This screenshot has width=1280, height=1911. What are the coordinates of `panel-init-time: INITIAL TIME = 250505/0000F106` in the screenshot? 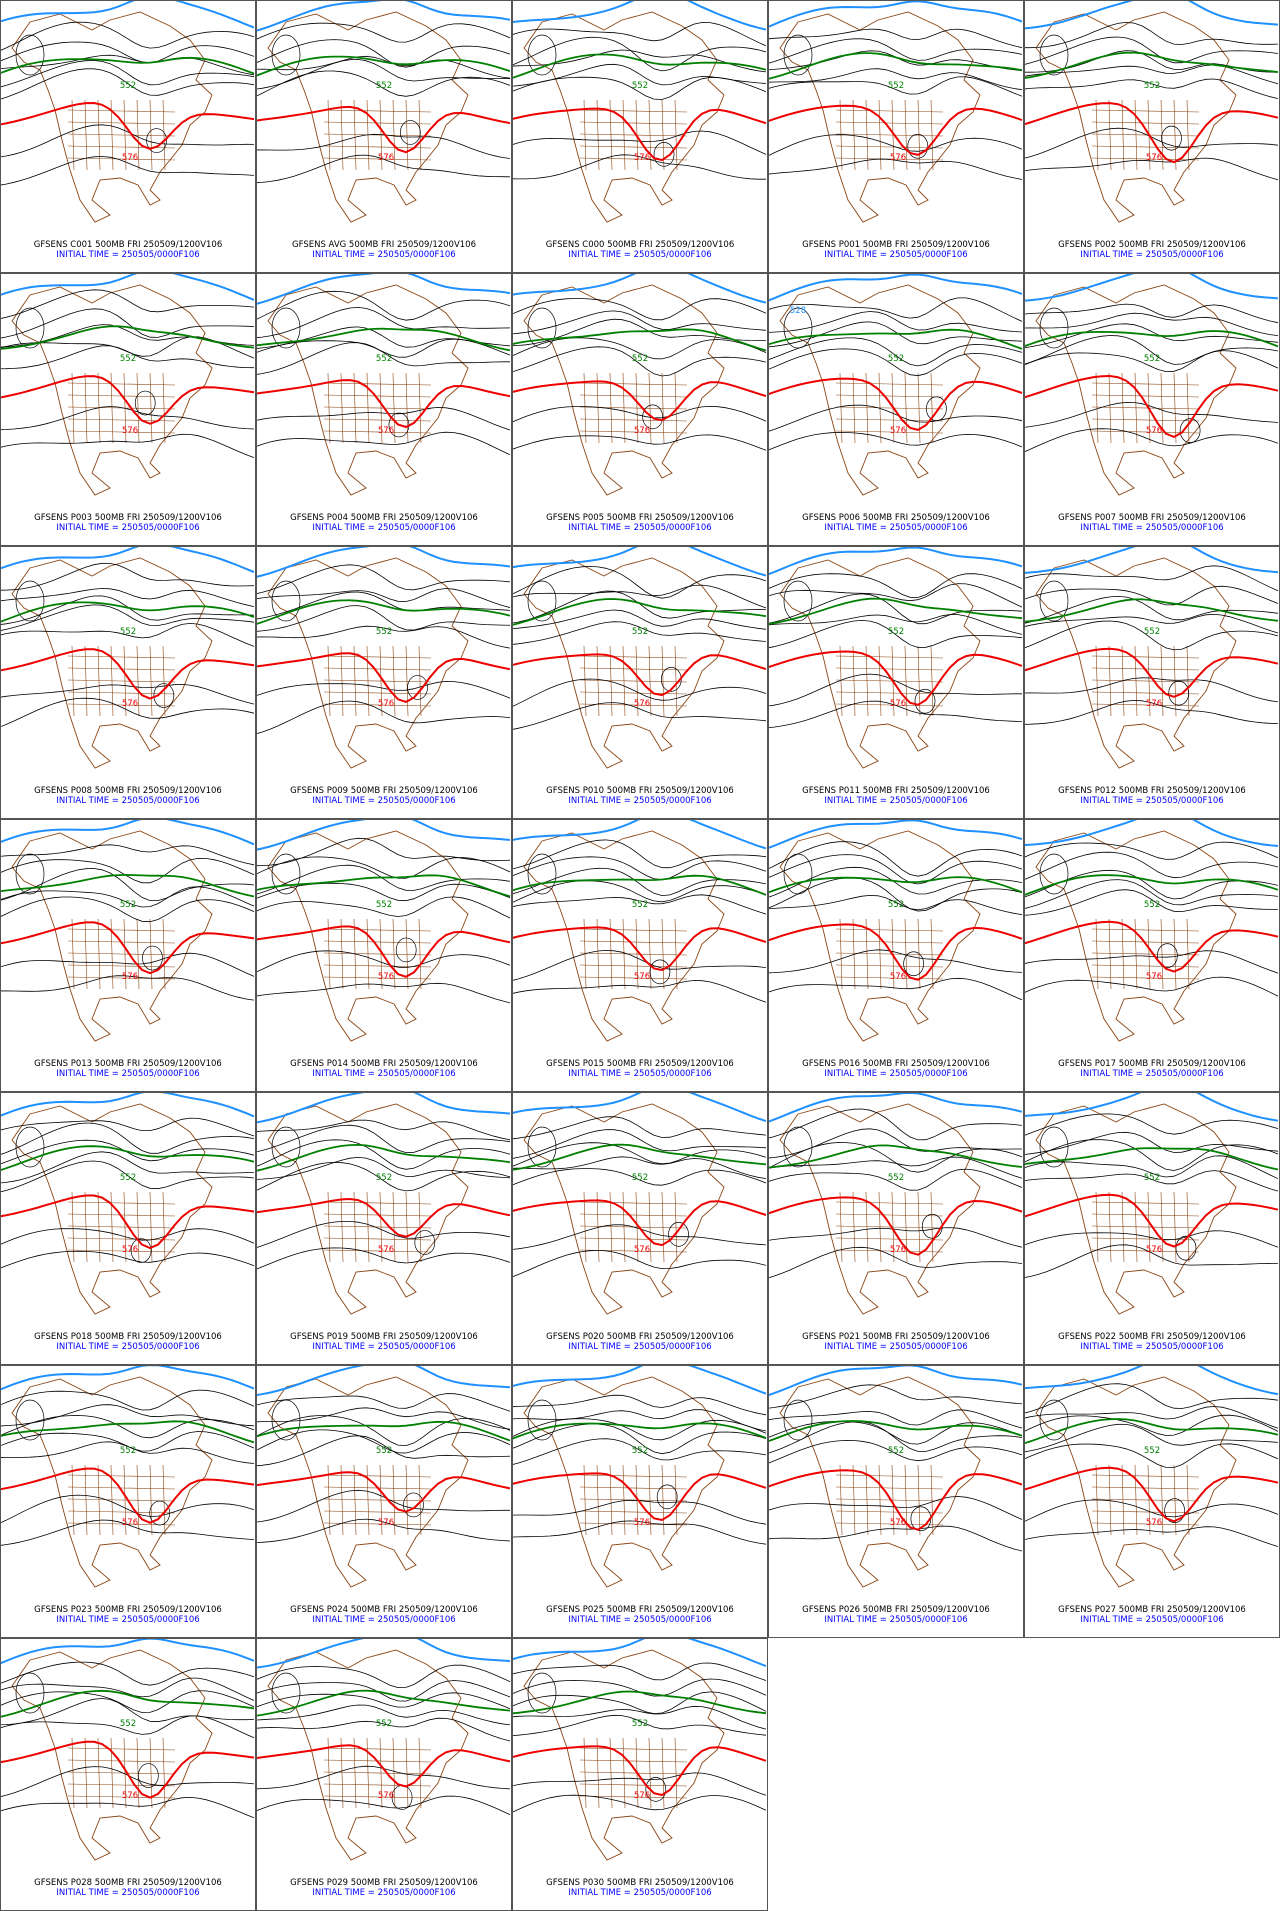 It's located at (895, 1074).